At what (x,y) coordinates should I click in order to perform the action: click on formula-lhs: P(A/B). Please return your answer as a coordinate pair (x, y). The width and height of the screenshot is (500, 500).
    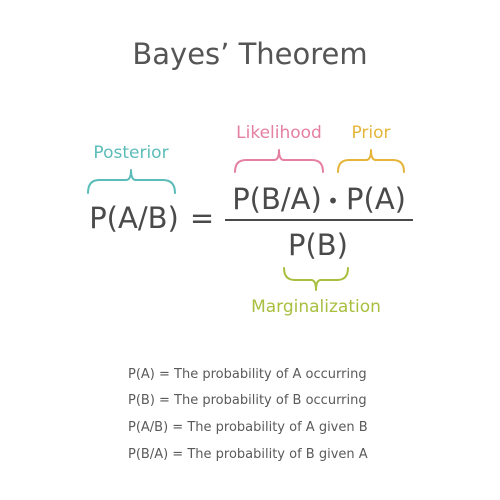
    Looking at the image, I should click on (134, 218).